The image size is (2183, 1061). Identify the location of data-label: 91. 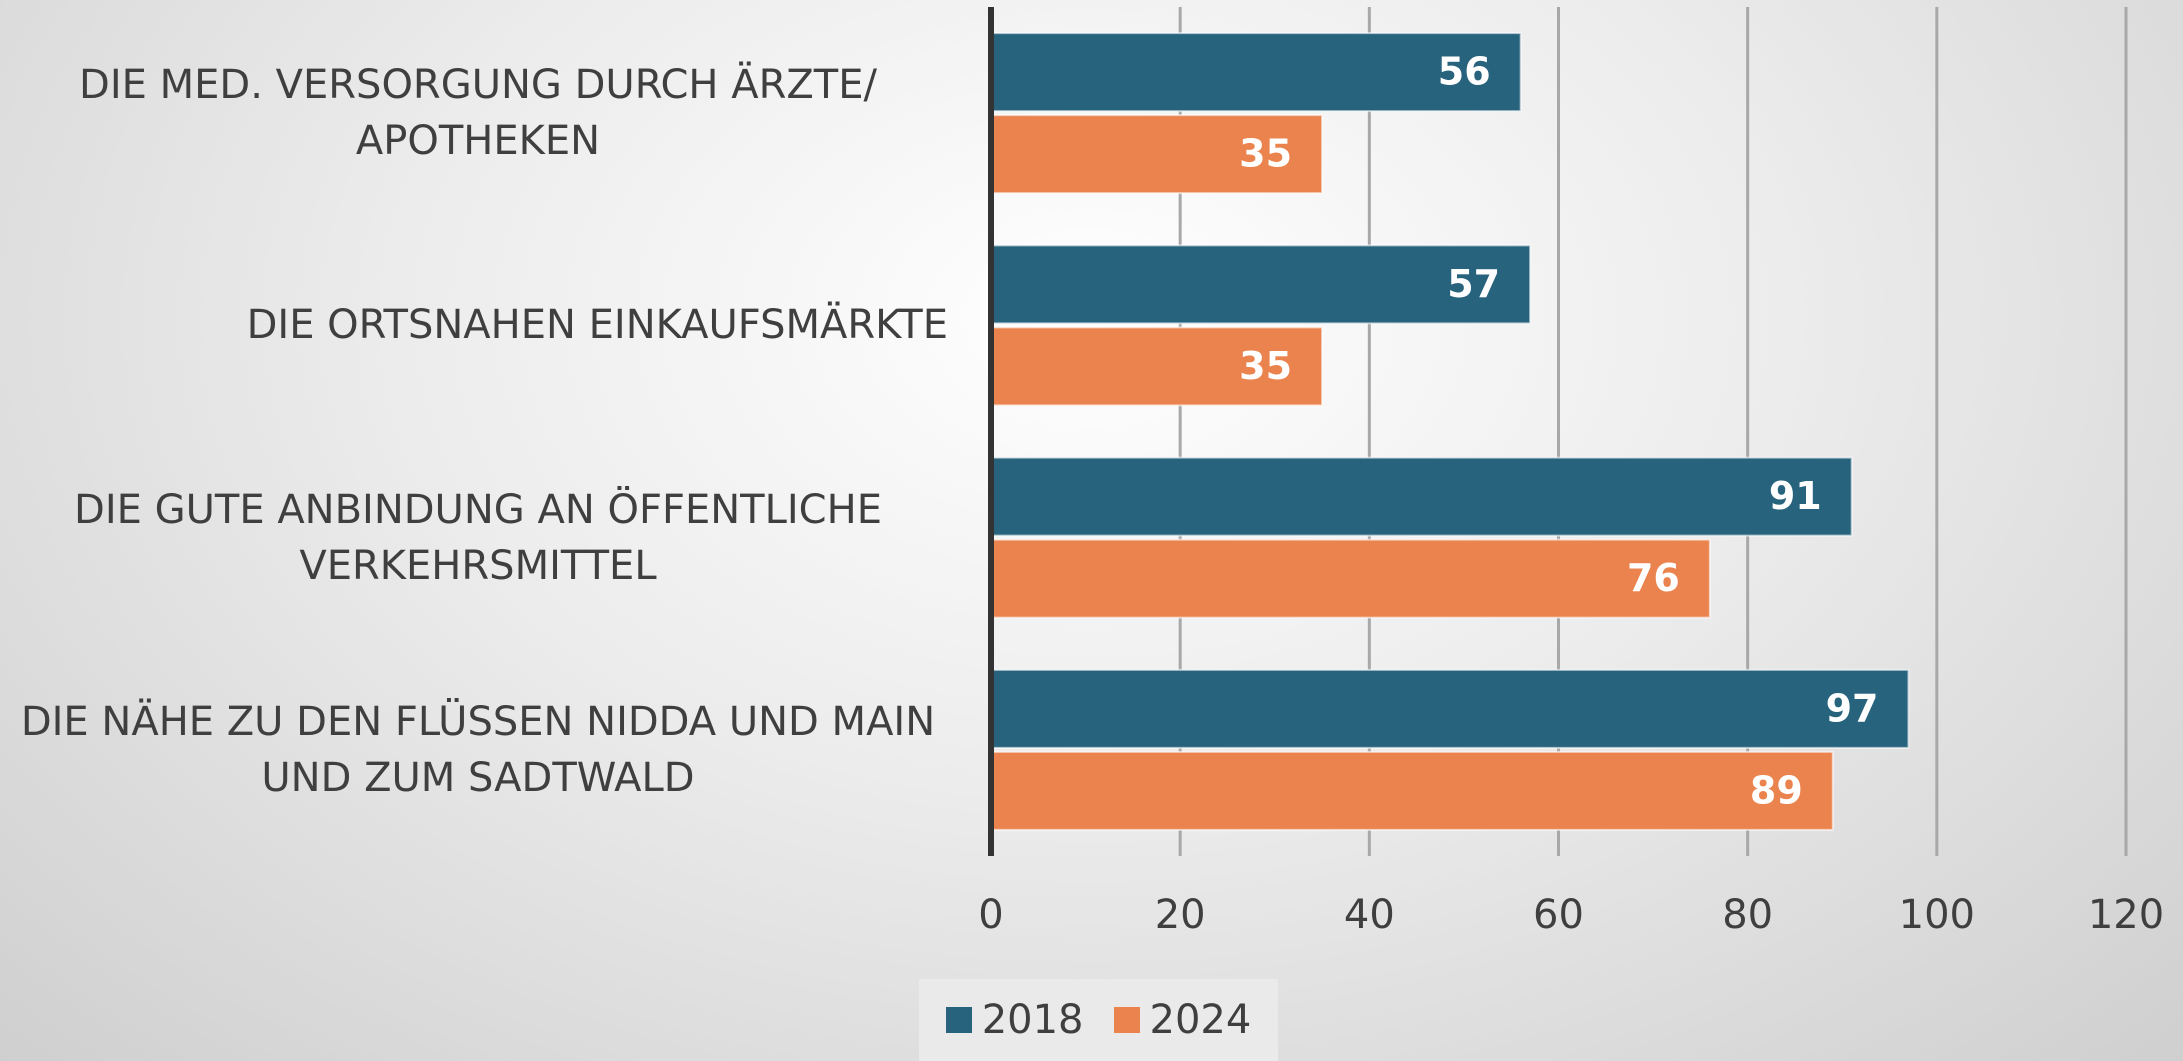
(1795, 496).